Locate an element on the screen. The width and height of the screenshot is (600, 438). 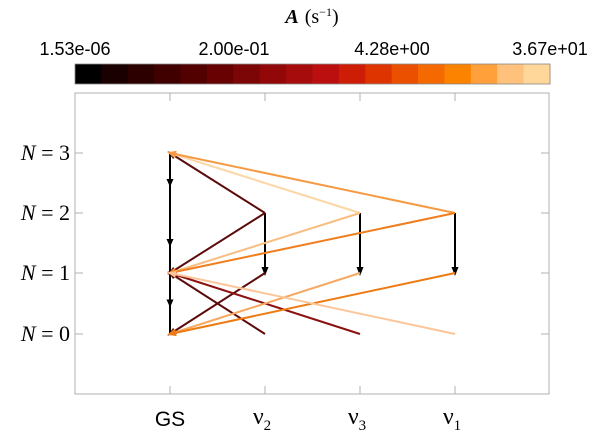
state-label-nu2: ν2 is located at coordinates (262, 419).